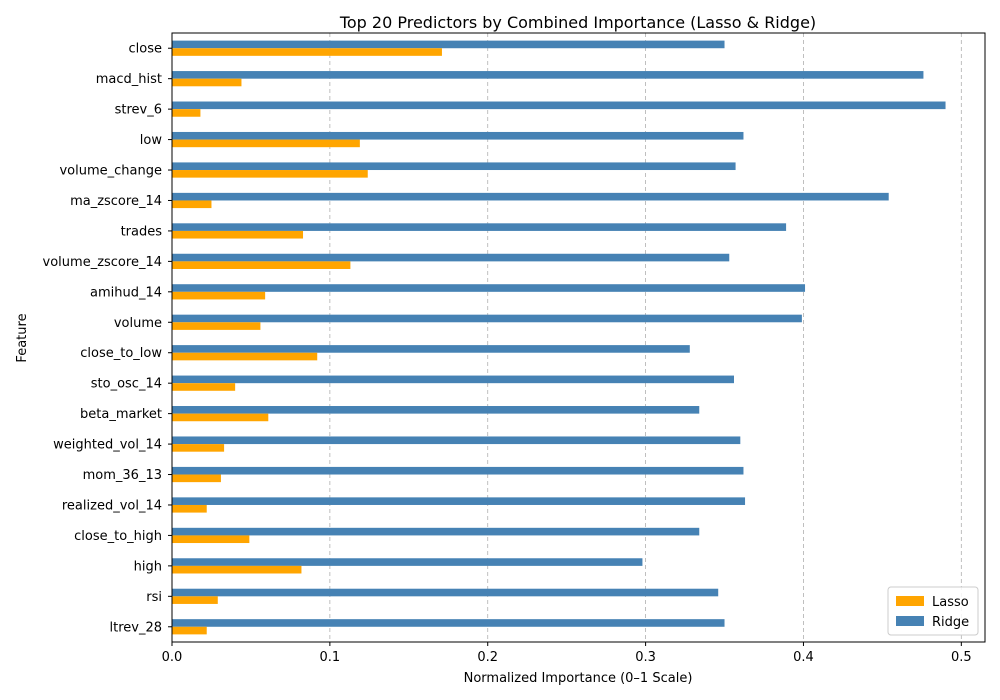  What do you see at coordinates (110, 171) in the screenshot?
I see `y-tick-label-volume_change: volume_change` at bounding box center [110, 171].